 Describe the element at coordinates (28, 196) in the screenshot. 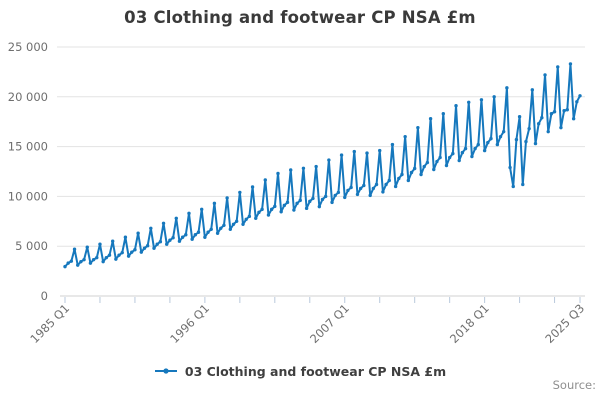

I see `y-axis-tick-label: 10 000` at that location.